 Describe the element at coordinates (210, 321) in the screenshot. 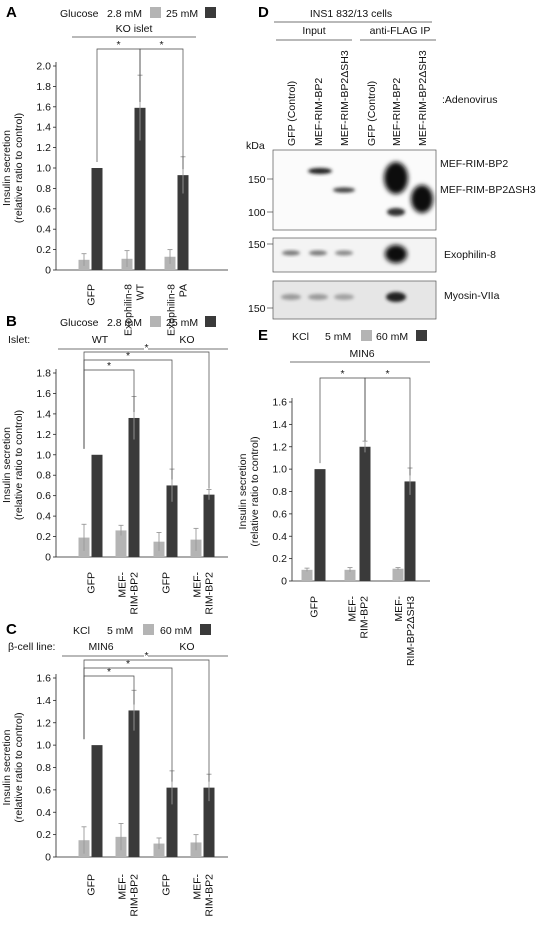

I see `panel-b-legend-high-swatch` at that location.